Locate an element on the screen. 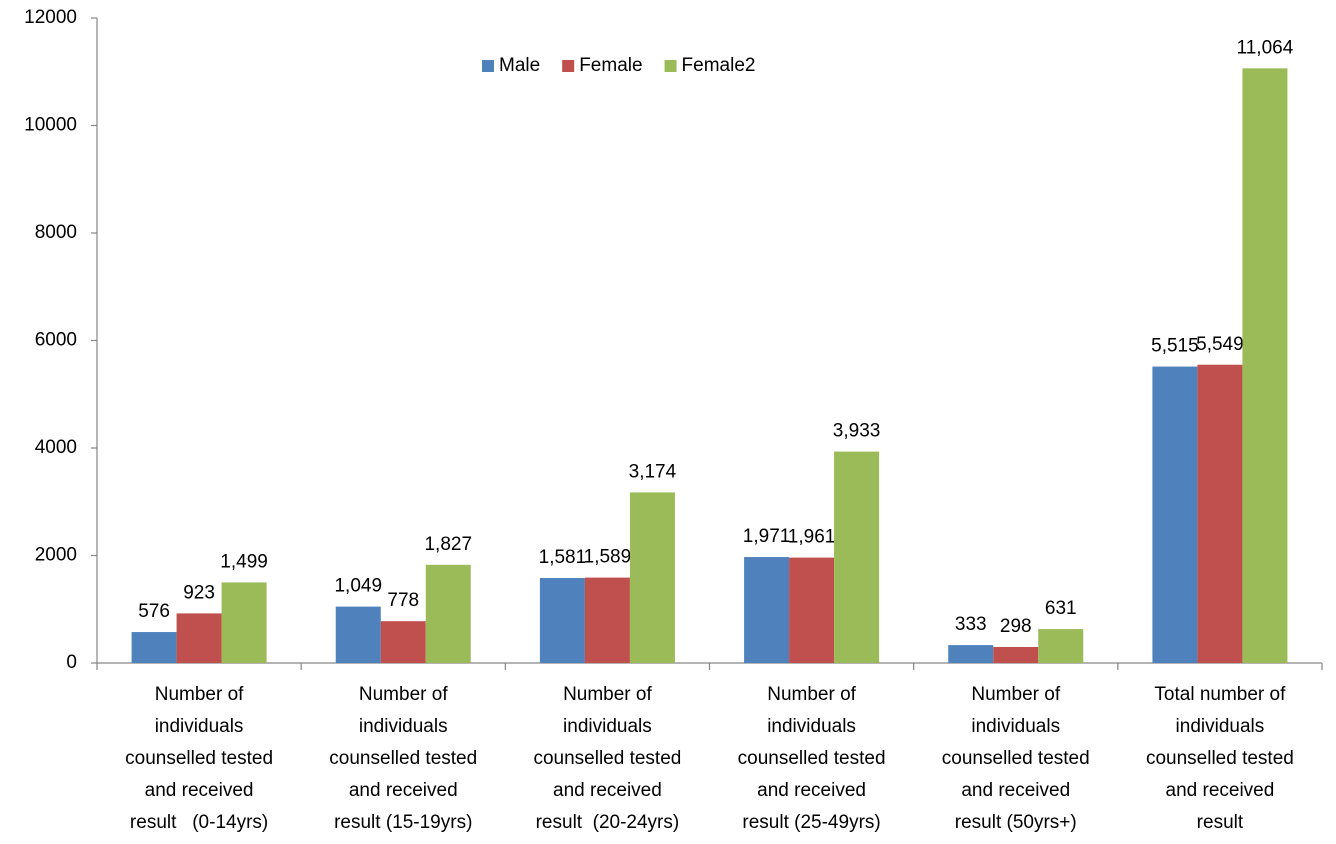 The width and height of the screenshot is (1336, 844). data-label: 1,589 is located at coordinates (608, 557).